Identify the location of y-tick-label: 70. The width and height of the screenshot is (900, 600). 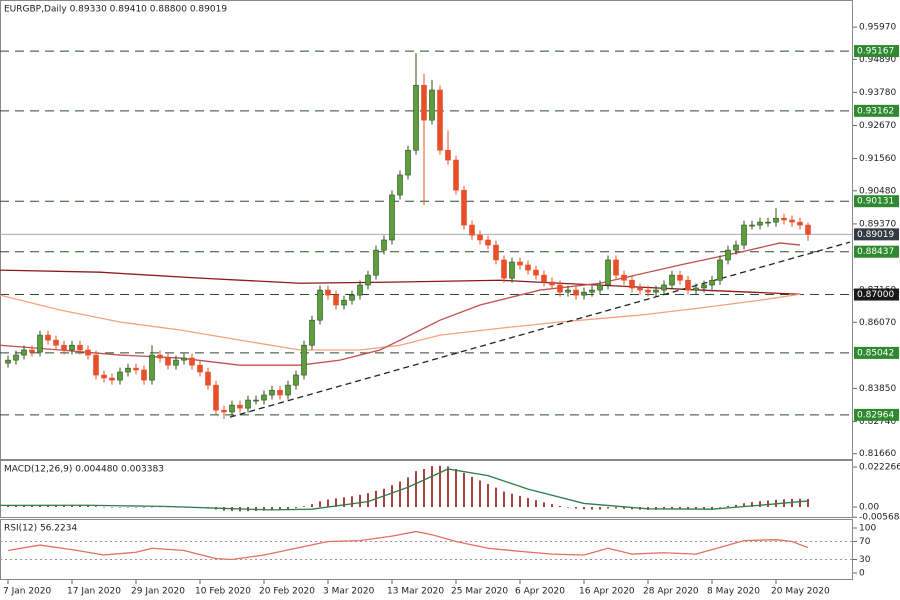
(865, 542).